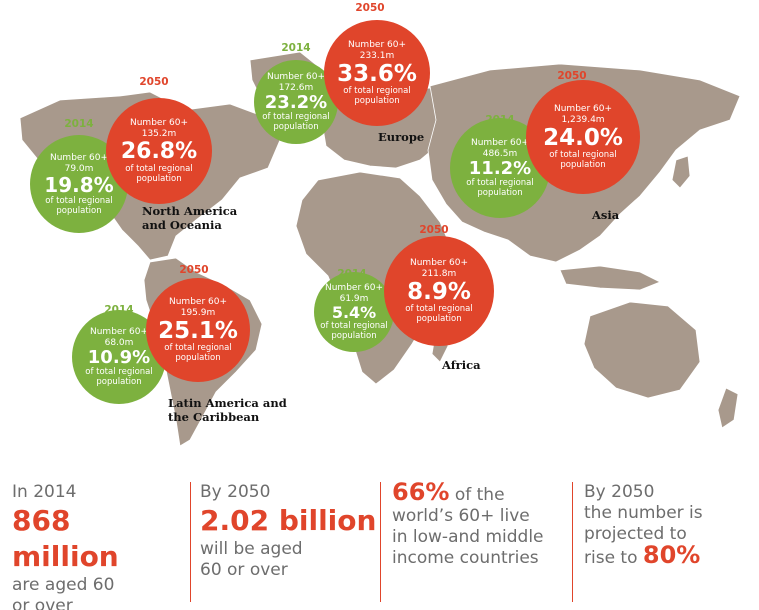  Describe the element at coordinates (500, 153) in the screenshot. I see `bubble-count: 486.5m` at that location.